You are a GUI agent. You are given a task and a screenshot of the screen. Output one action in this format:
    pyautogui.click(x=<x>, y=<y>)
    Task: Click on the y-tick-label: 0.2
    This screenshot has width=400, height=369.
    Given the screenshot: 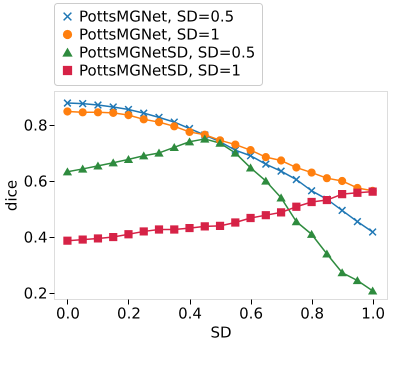 What is the action you would take?
    pyautogui.click(x=36, y=293)
    